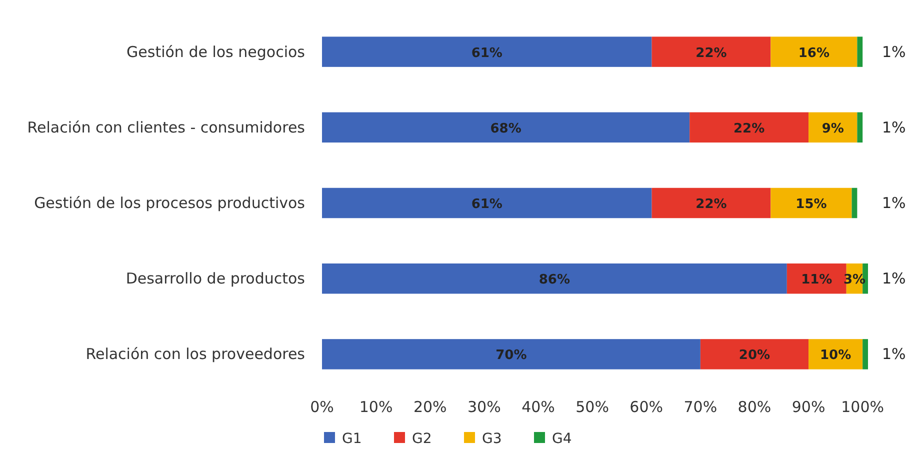  Describe the element at coordinates (170, 203) in the screenshot. I see `y-tick-label: Gestión de los procesos productivos` at that location.